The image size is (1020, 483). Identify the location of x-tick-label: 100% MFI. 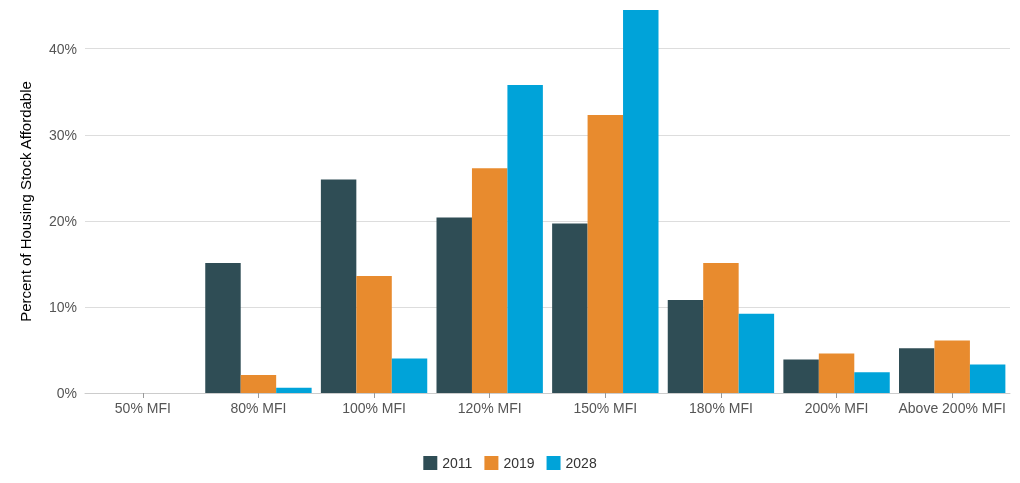
(374, 408).